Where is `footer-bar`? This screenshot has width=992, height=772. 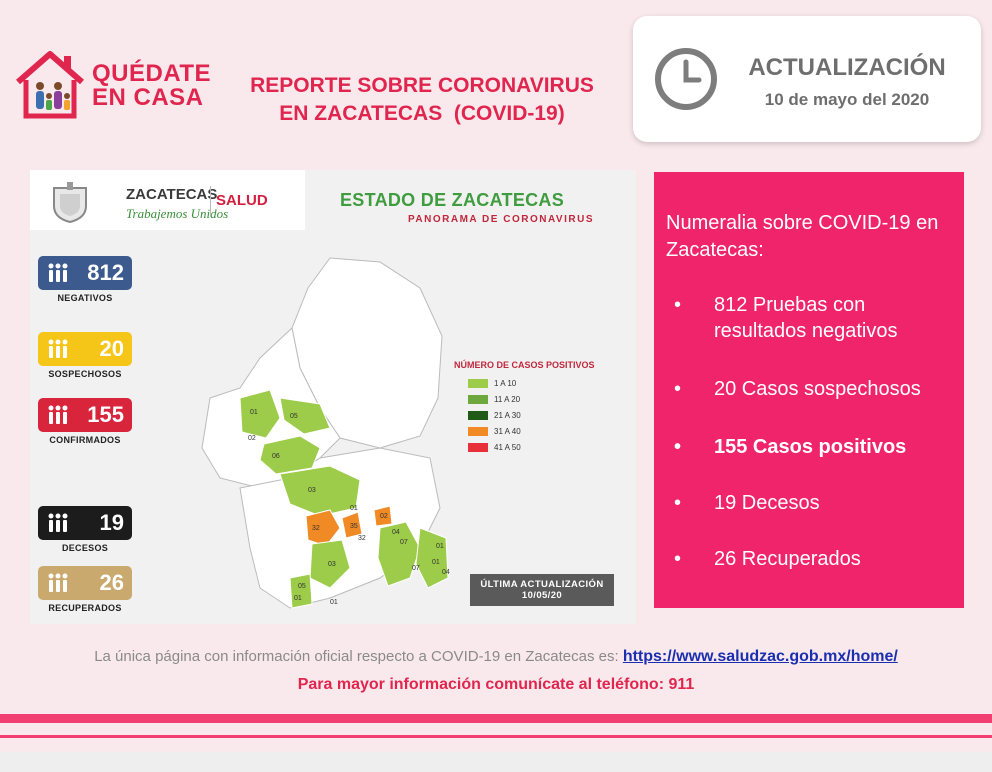 footer-bar is located at coordinates (496, 718).